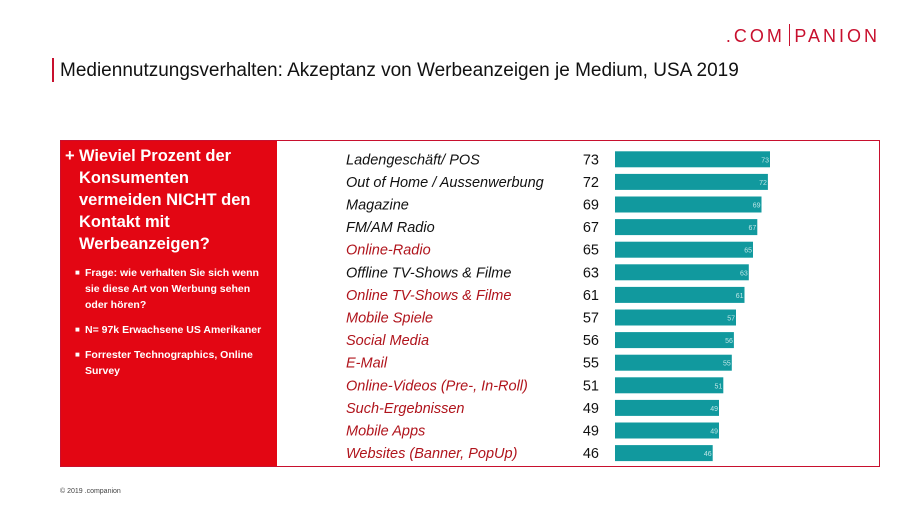 Image resolution: width=920 pixels, height=518 pixels. I want to click on category-label: Mobile Apps, so click(385, 432).